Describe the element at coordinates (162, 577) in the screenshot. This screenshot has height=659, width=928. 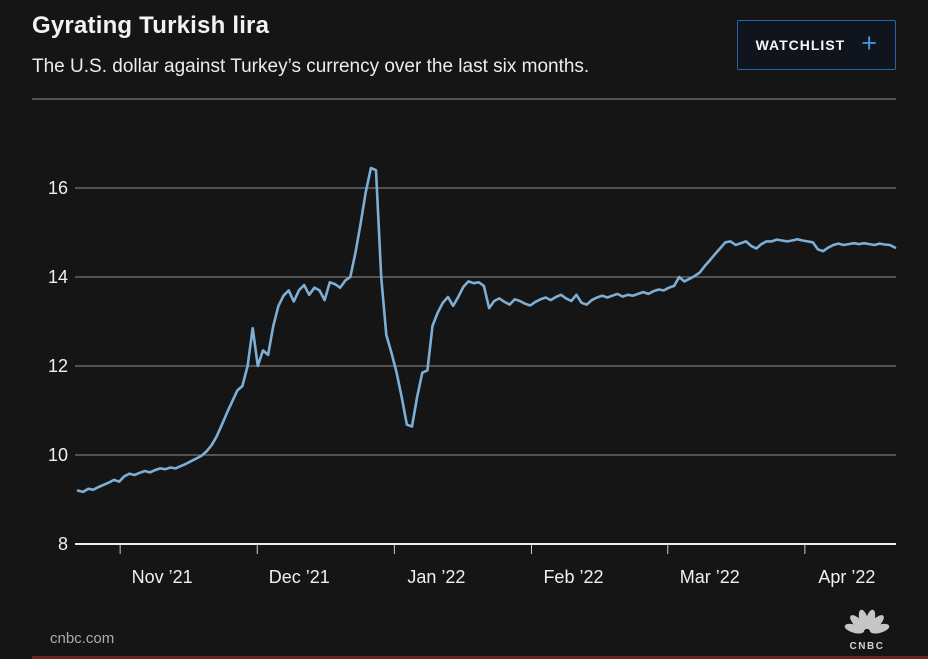
I see `x-axis-tick-label: Nov ’21` at that location.